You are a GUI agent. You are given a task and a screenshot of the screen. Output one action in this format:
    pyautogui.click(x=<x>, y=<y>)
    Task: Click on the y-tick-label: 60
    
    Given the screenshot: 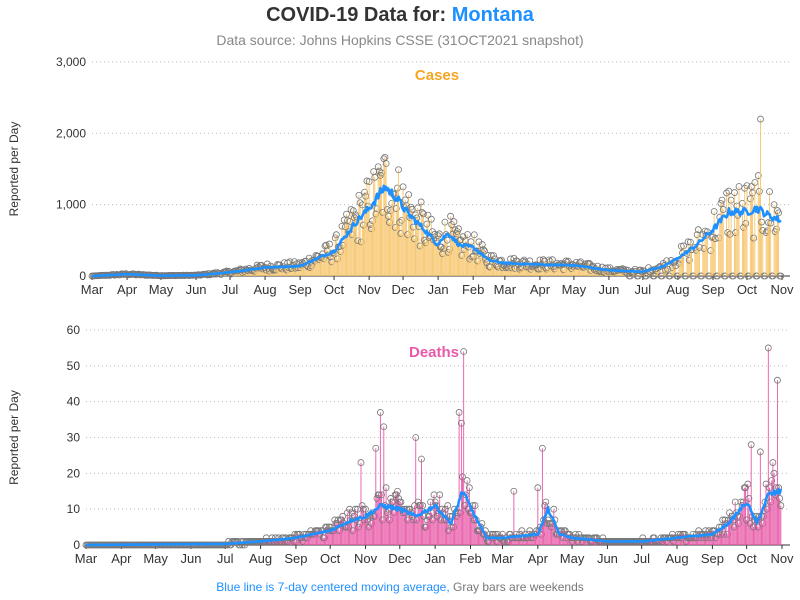 What is the action you would take?
    pyautogui.click(x=74, y=330)
    